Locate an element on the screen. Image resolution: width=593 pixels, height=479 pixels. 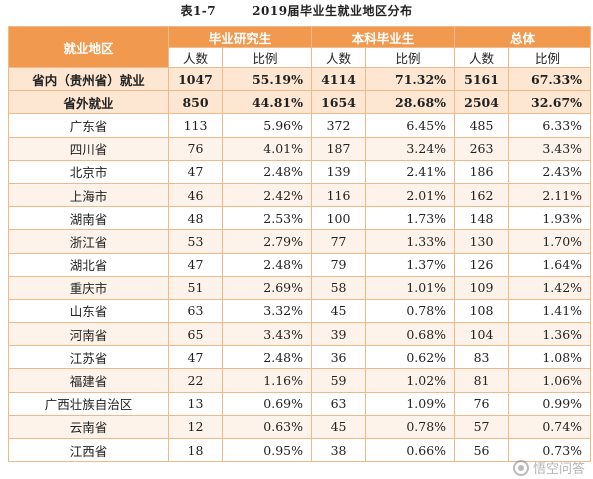
region-cell: 江苏省 is located at coordinates (88, 357).